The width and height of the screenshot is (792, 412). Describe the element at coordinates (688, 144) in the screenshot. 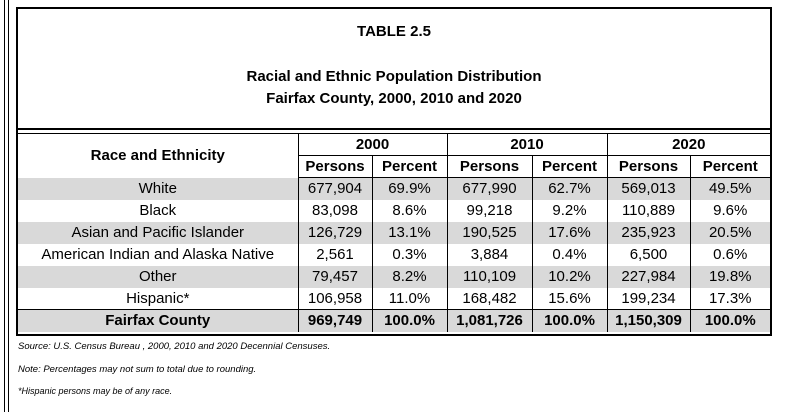

I see `year-header-2020: 2020` at that location.